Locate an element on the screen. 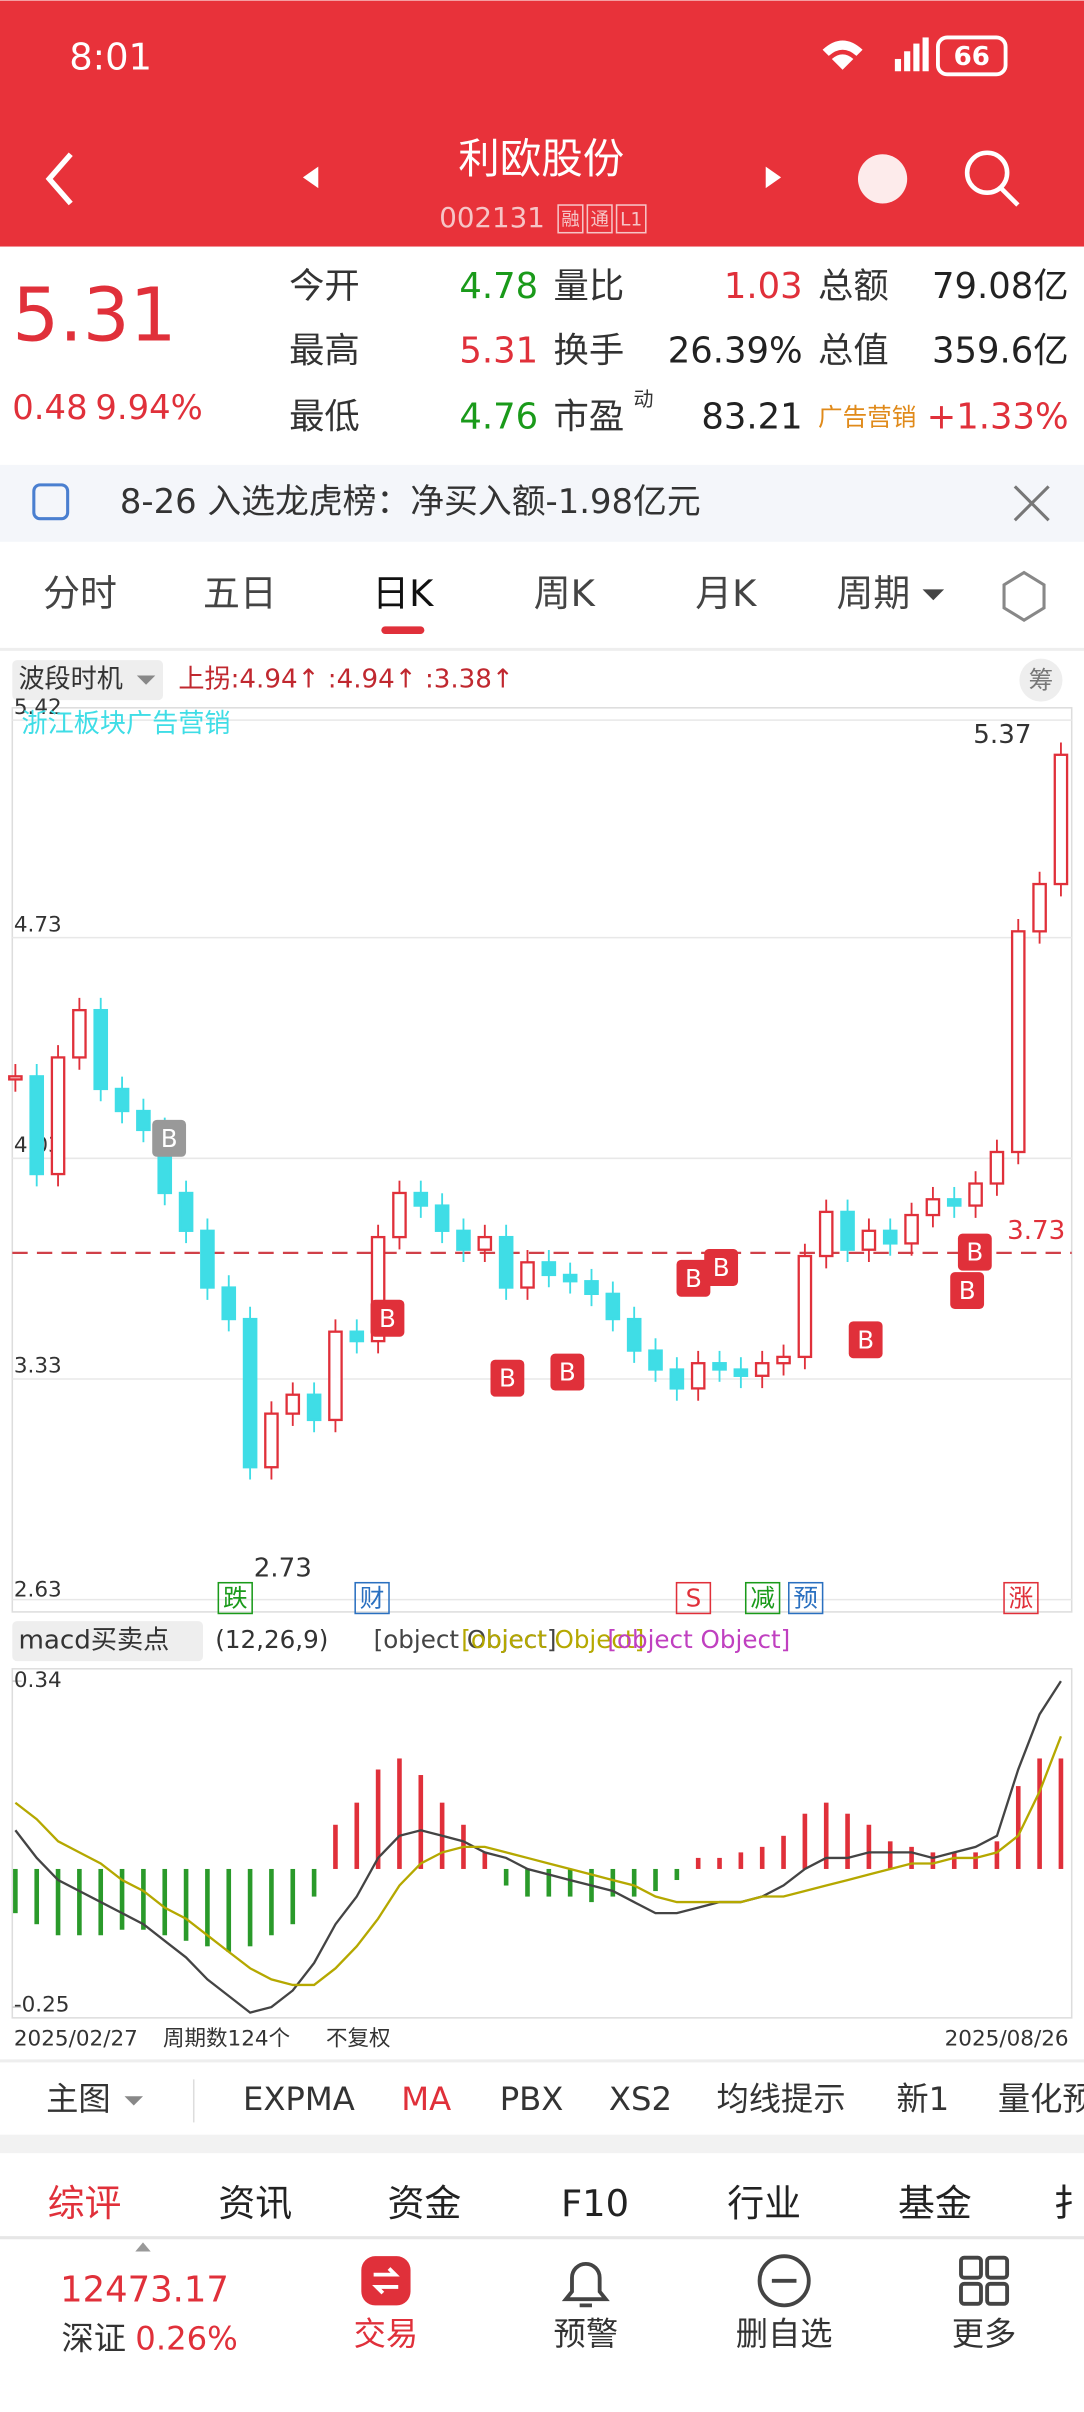 The image size is (1084, 2412). nav-item: 更多 is located at coordinates (984, 2334).